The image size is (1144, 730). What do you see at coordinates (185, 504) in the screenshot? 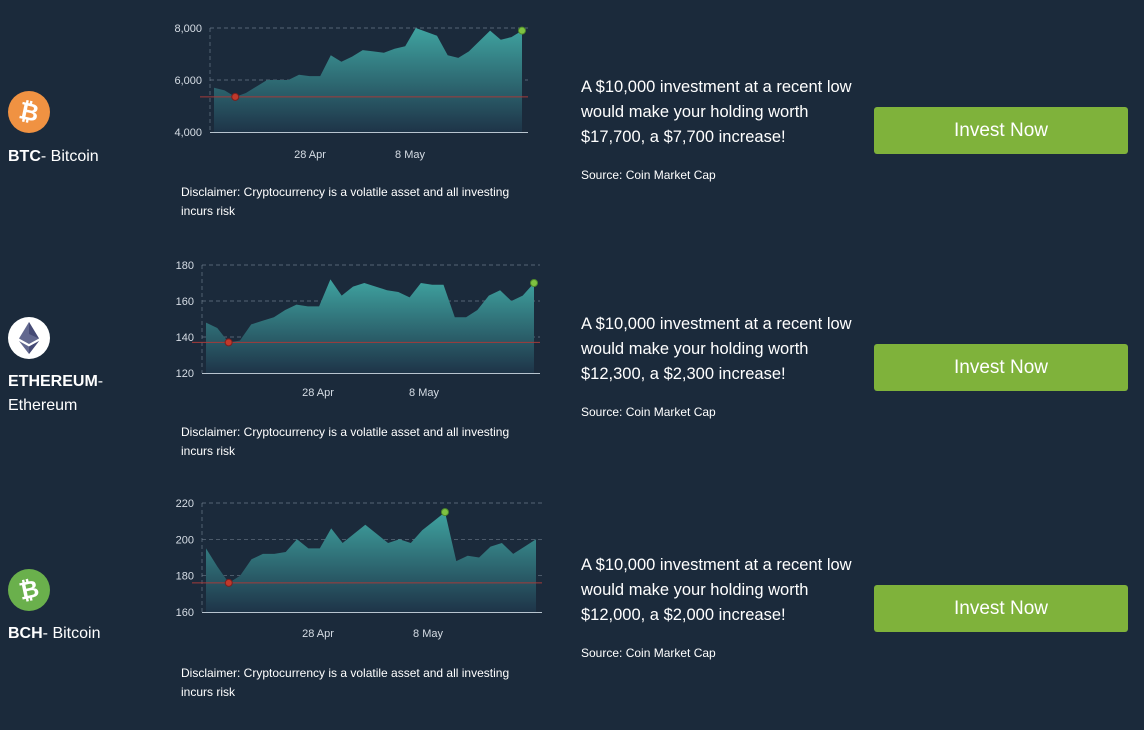
I see `y-tick-label: 220` at bounding box center [185, 504].